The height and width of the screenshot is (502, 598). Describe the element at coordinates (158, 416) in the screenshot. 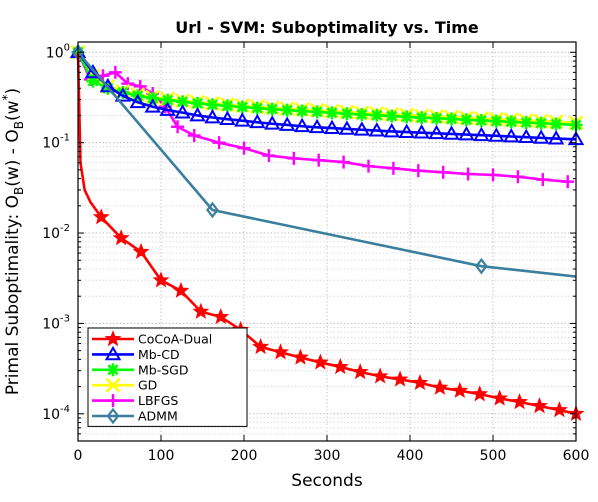

I see `legend-label: ADMM` at that location.